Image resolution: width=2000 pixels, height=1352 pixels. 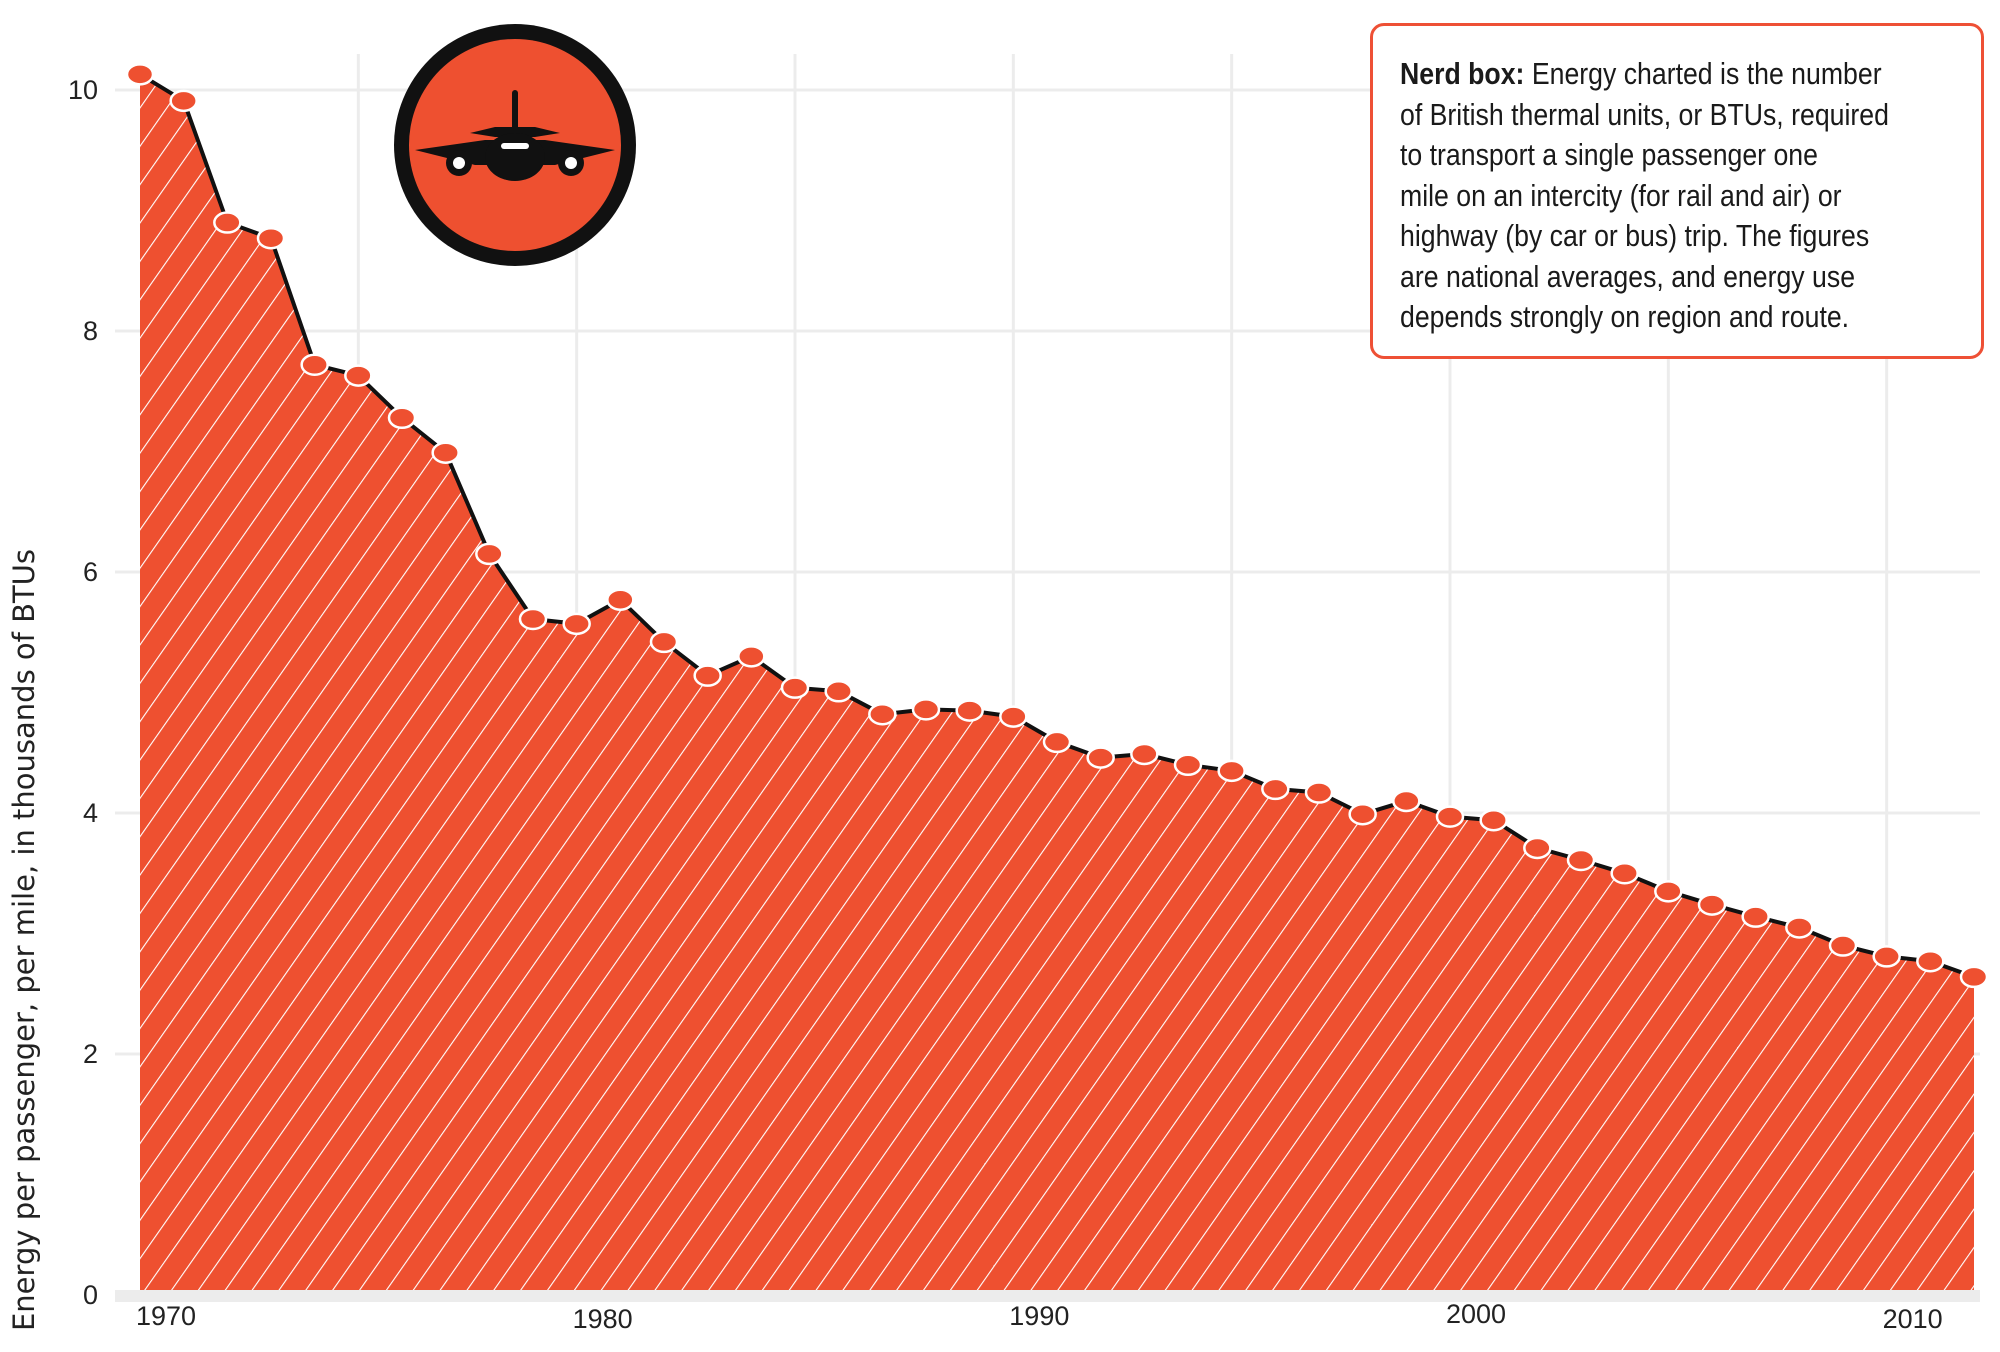 I want to click on data-point-1985, so click(x=795, y=687).